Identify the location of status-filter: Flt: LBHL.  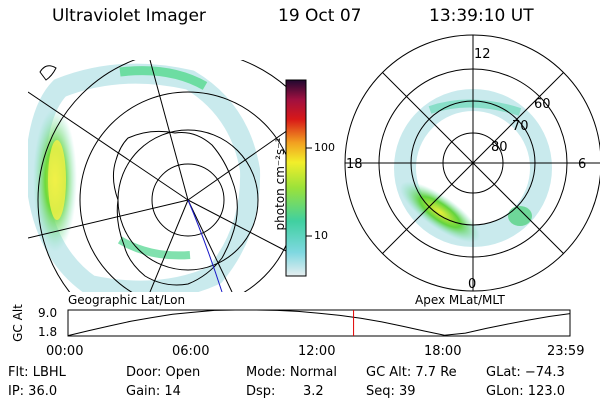
(37, 372).